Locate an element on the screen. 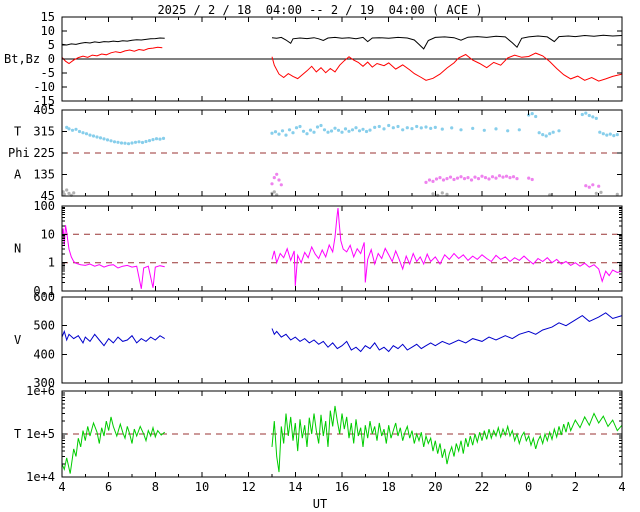  y-tick-label: 1 is located at coordinates (51, 263).